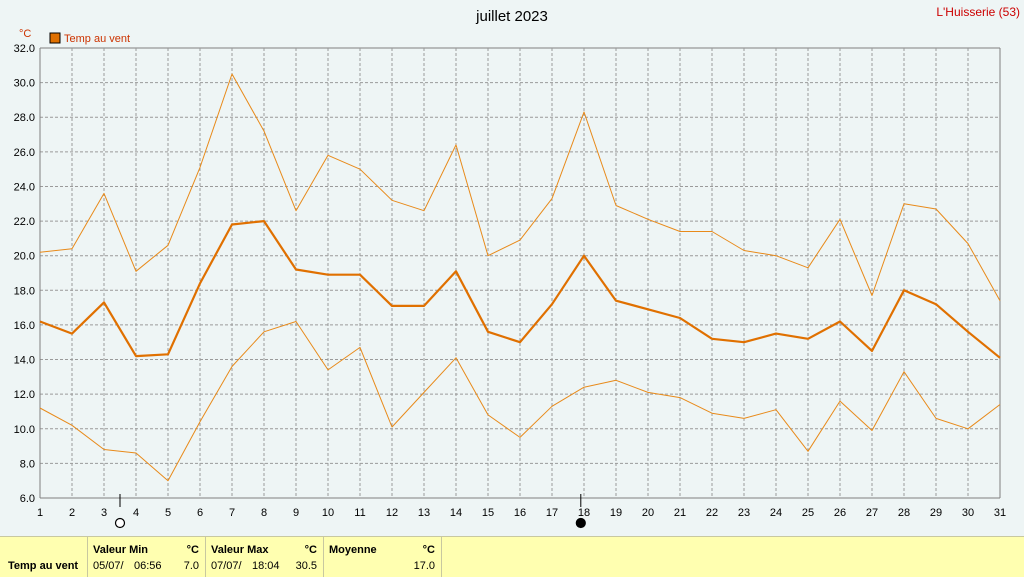  I want to click on x-tick-label: 24, so click(776, 513).